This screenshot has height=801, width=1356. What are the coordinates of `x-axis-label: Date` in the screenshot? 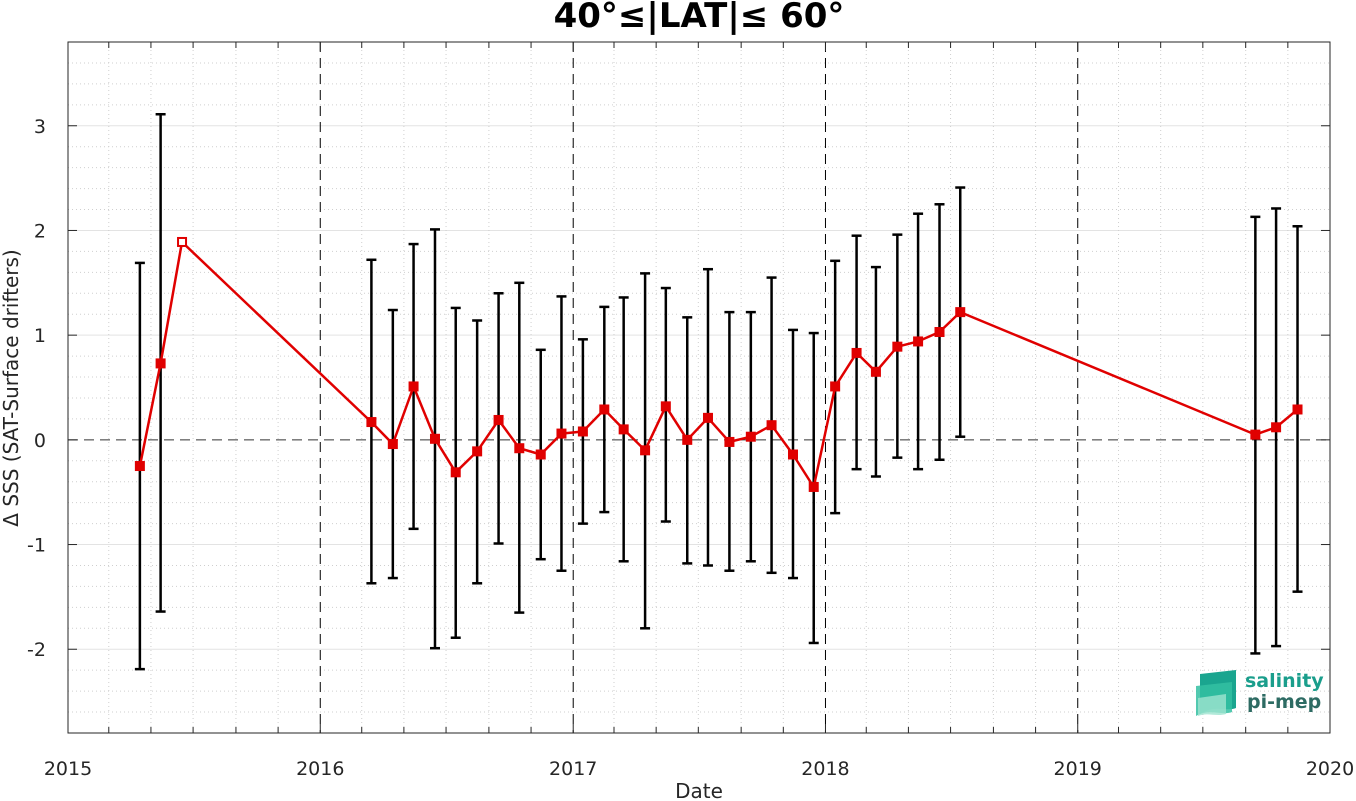 It's located at (699, 790).